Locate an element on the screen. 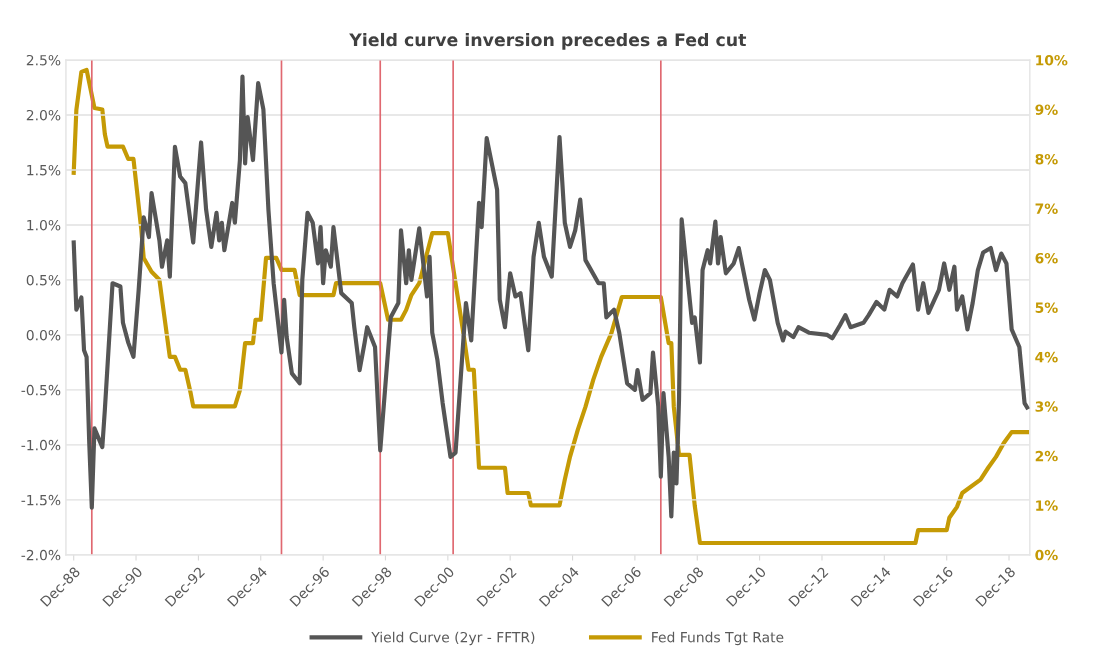  y2-tick-label: 4% is located at coordinates (1046, 357).